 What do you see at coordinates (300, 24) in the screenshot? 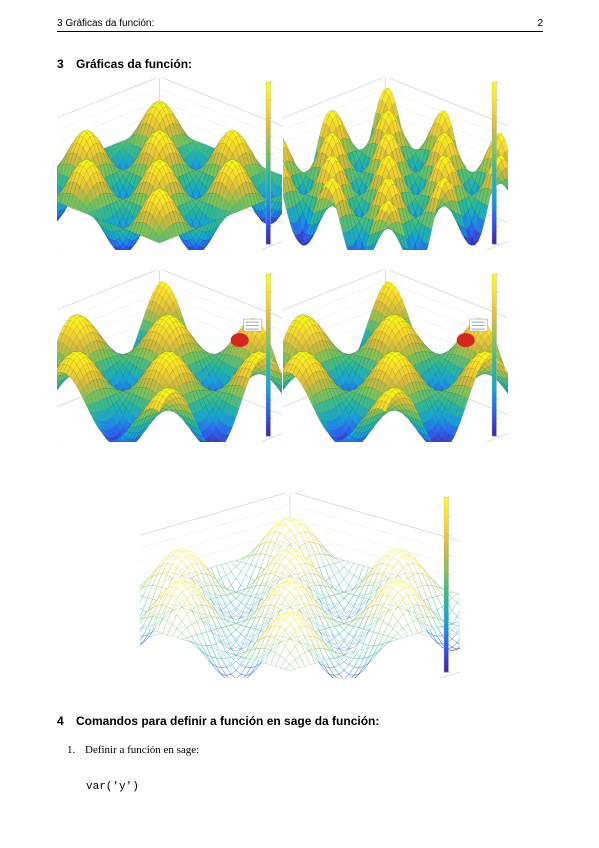
I see `running-head: 3 Gráficas da función: 2` at bounding box center [300, 24].